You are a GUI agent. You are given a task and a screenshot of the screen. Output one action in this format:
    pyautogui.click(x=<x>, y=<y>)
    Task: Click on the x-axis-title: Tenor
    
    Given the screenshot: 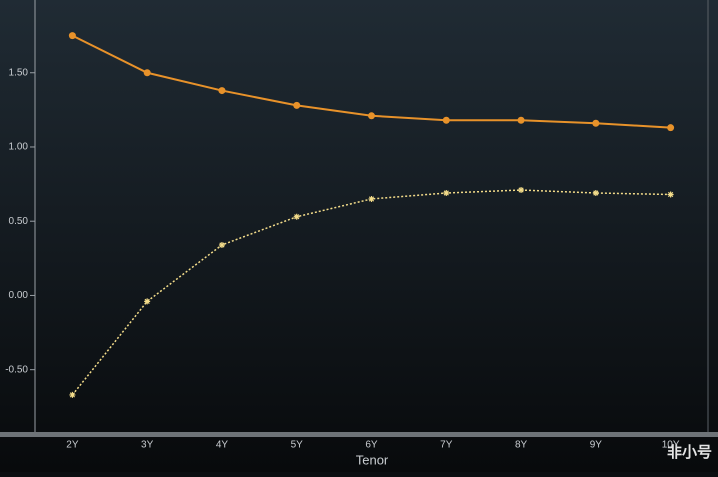 What is the action you would take?
    pyautogui.click(x=372, y=459)
    